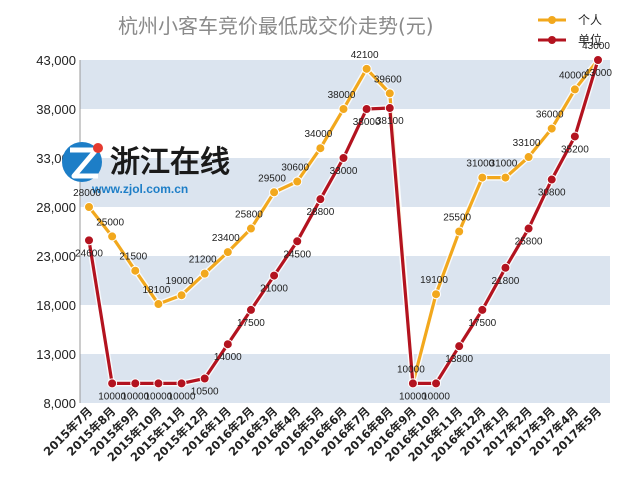 The image size is (640, 482). What do you see at coordinates (226, 238) in the screenshot?
I see `data-label: 23400` at bounding box center [226, 238].